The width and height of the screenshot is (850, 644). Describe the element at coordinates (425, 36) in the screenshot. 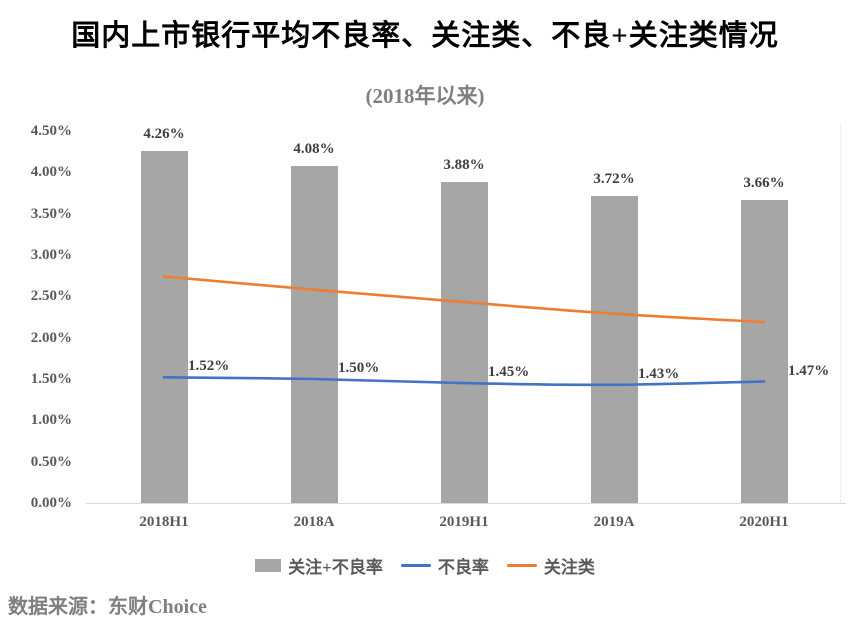

I see `chart-title: 国内上市银行平均不良率、关注类、不良+关注类情况` at that location.